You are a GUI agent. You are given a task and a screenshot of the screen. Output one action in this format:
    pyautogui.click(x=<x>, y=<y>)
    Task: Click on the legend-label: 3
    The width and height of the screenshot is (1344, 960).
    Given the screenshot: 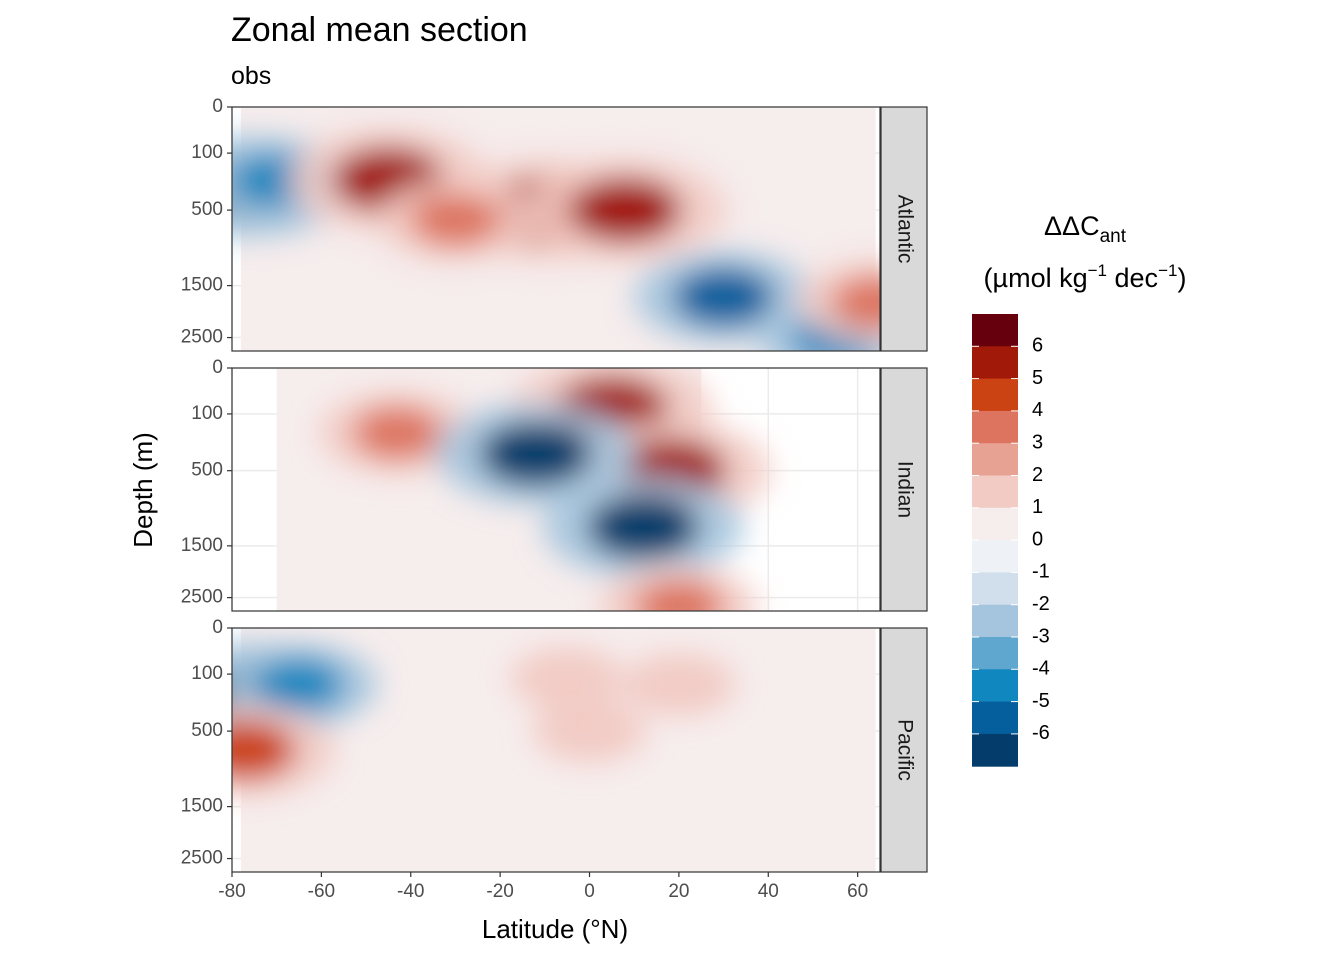 What is the action you would take?
    pyautogui.click(x=1037, y=442)
    